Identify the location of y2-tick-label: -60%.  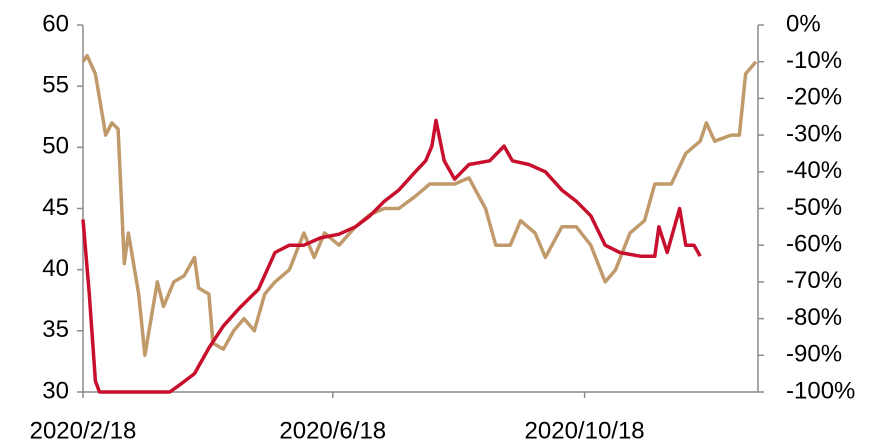
(814, 244).